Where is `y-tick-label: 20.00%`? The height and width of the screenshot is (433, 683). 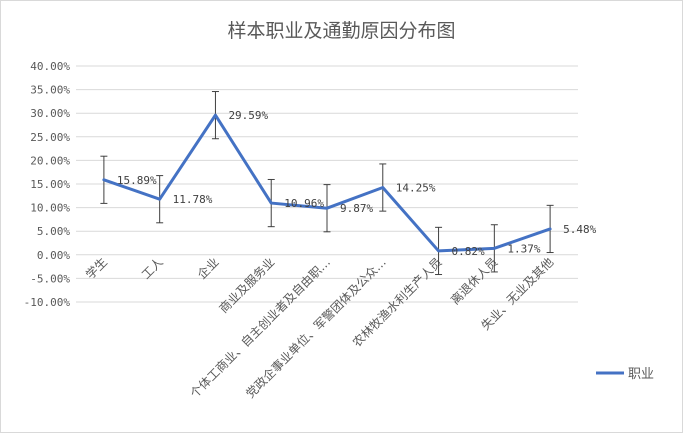
y-tick-label: 20.00% is located at coordinates (50, 160).